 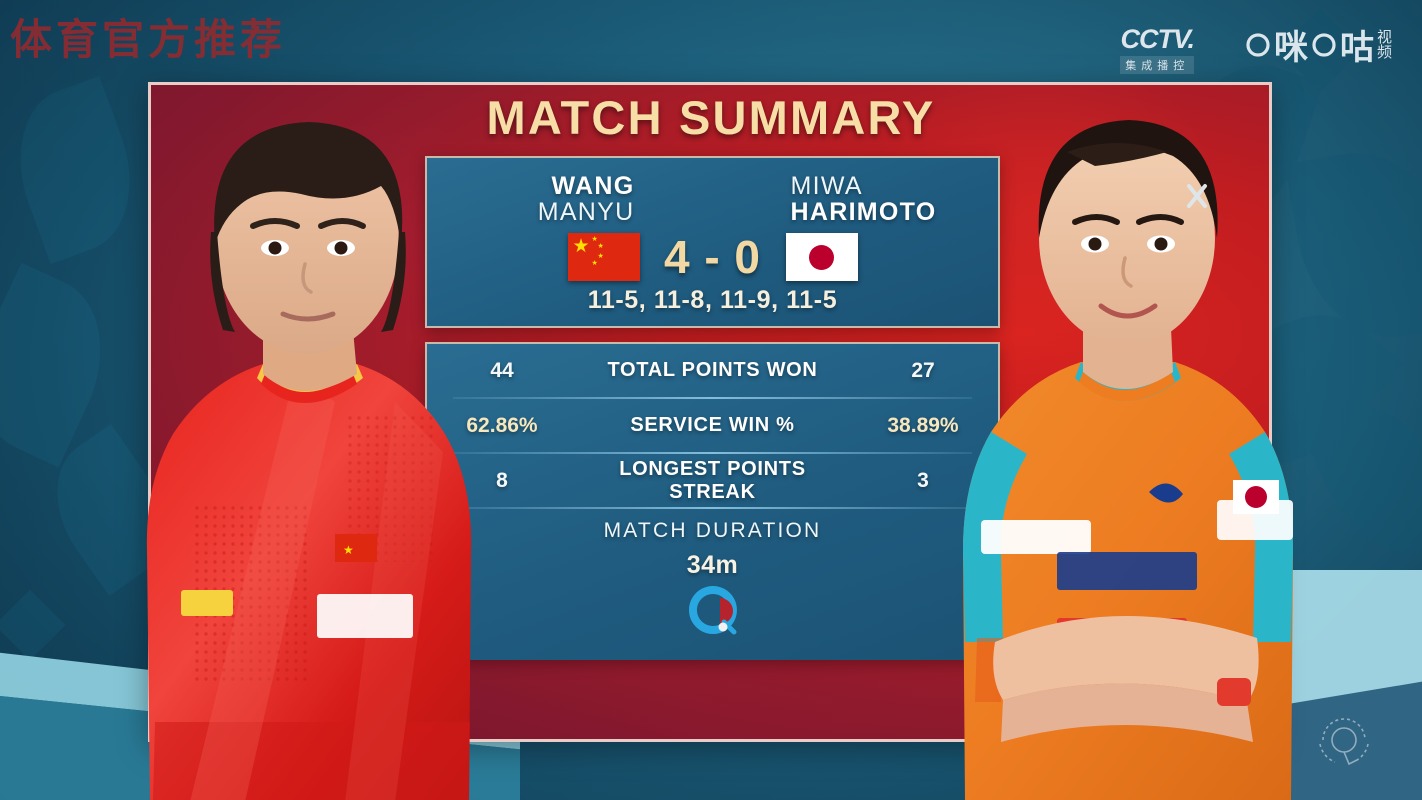 What do you see at coordinates (502, 370) in the screenshot?
I see `stat-left-value: 44` at bounding box center [502, 370].